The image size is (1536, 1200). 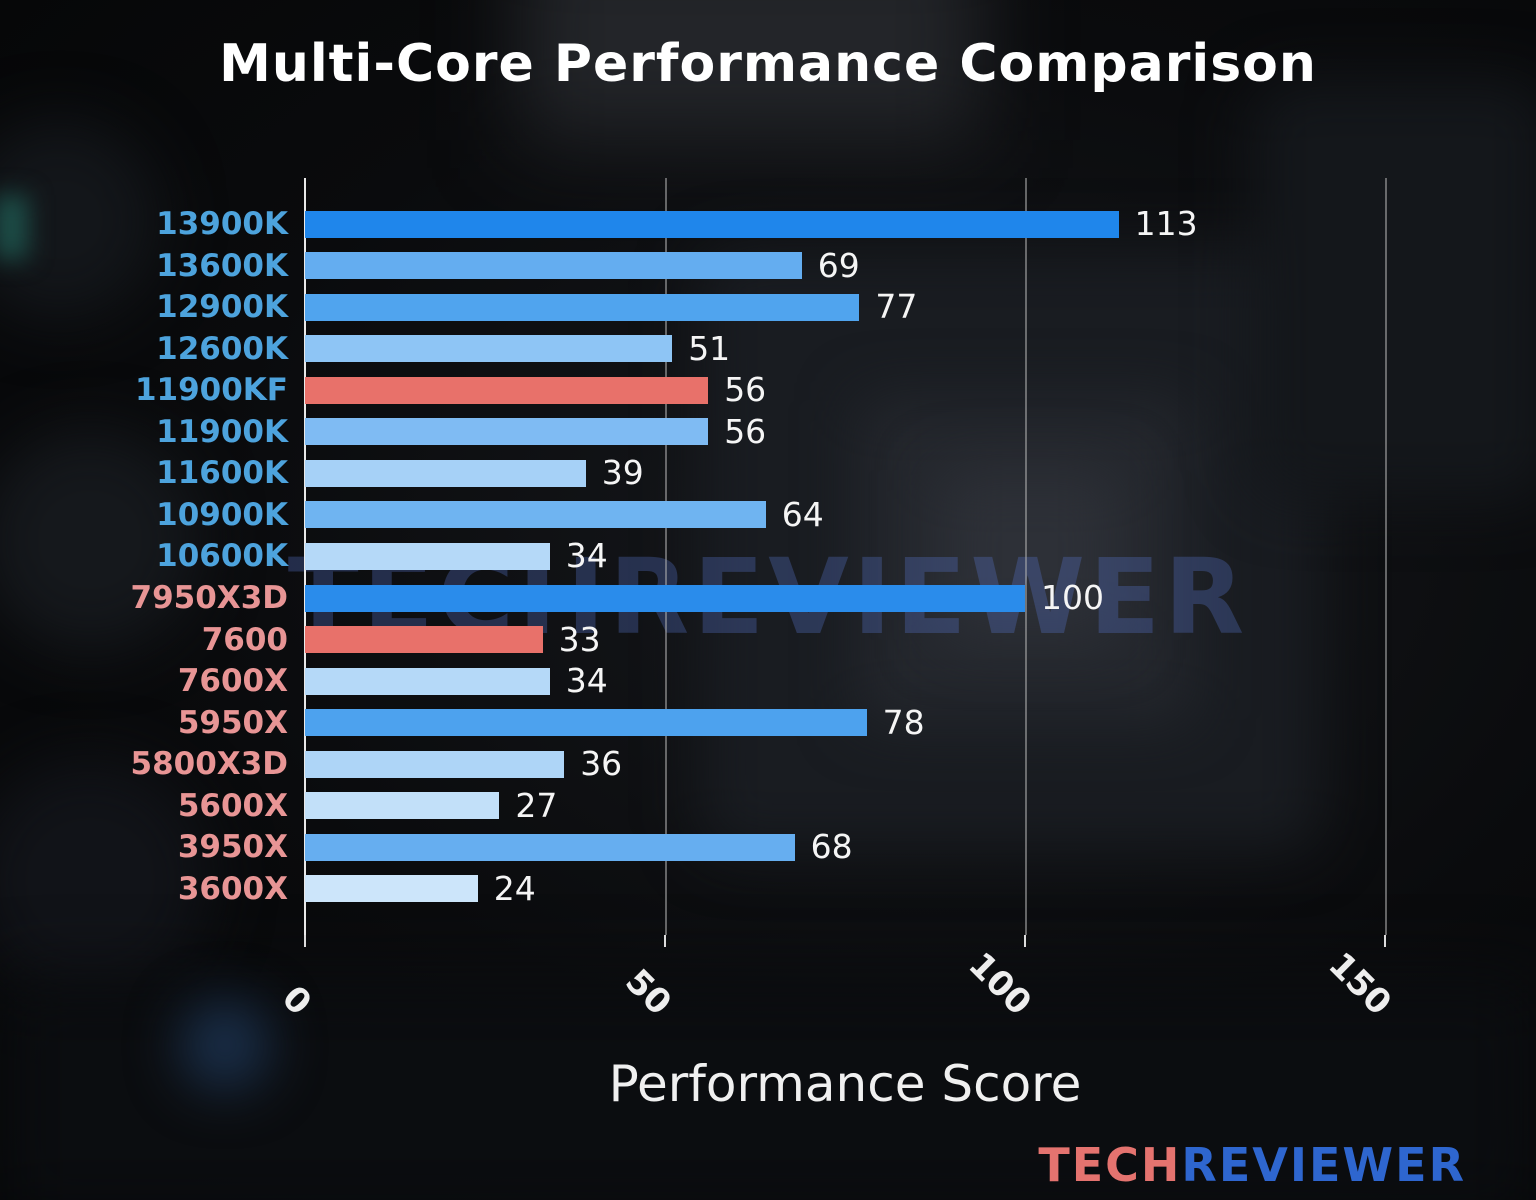 I want to click on x-tick-label: 150, so click(x=1359, y=984).